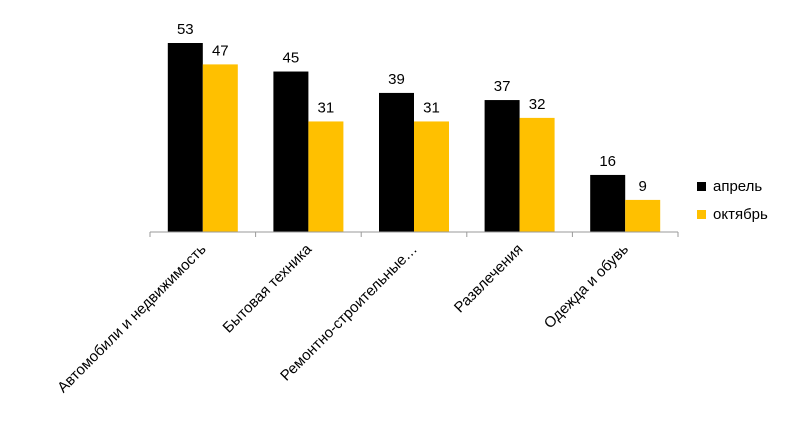  What do you see at coordinates (291, 58) in the screenshot?
I see `data-label: 45` at bounding box center [291, 58].